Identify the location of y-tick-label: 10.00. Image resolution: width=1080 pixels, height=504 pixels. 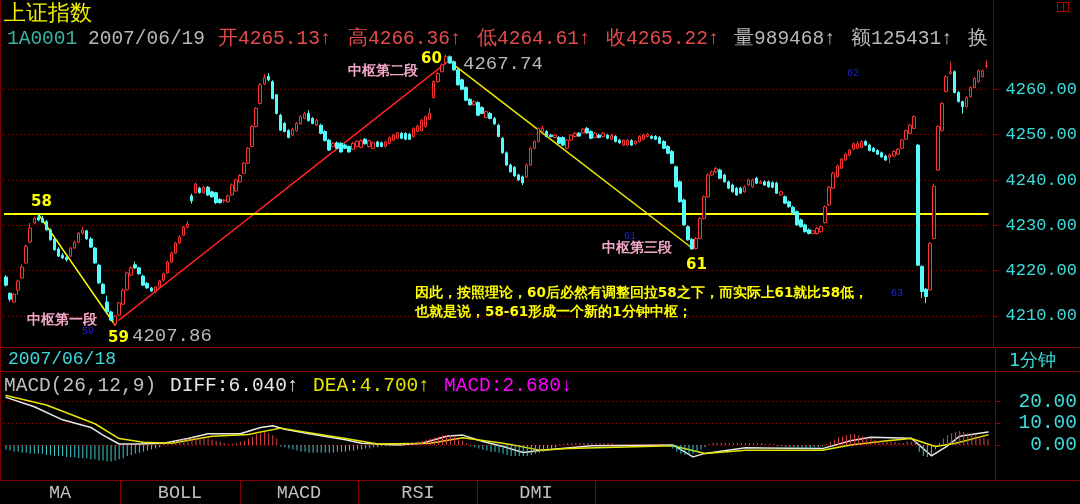
(1047, 423).